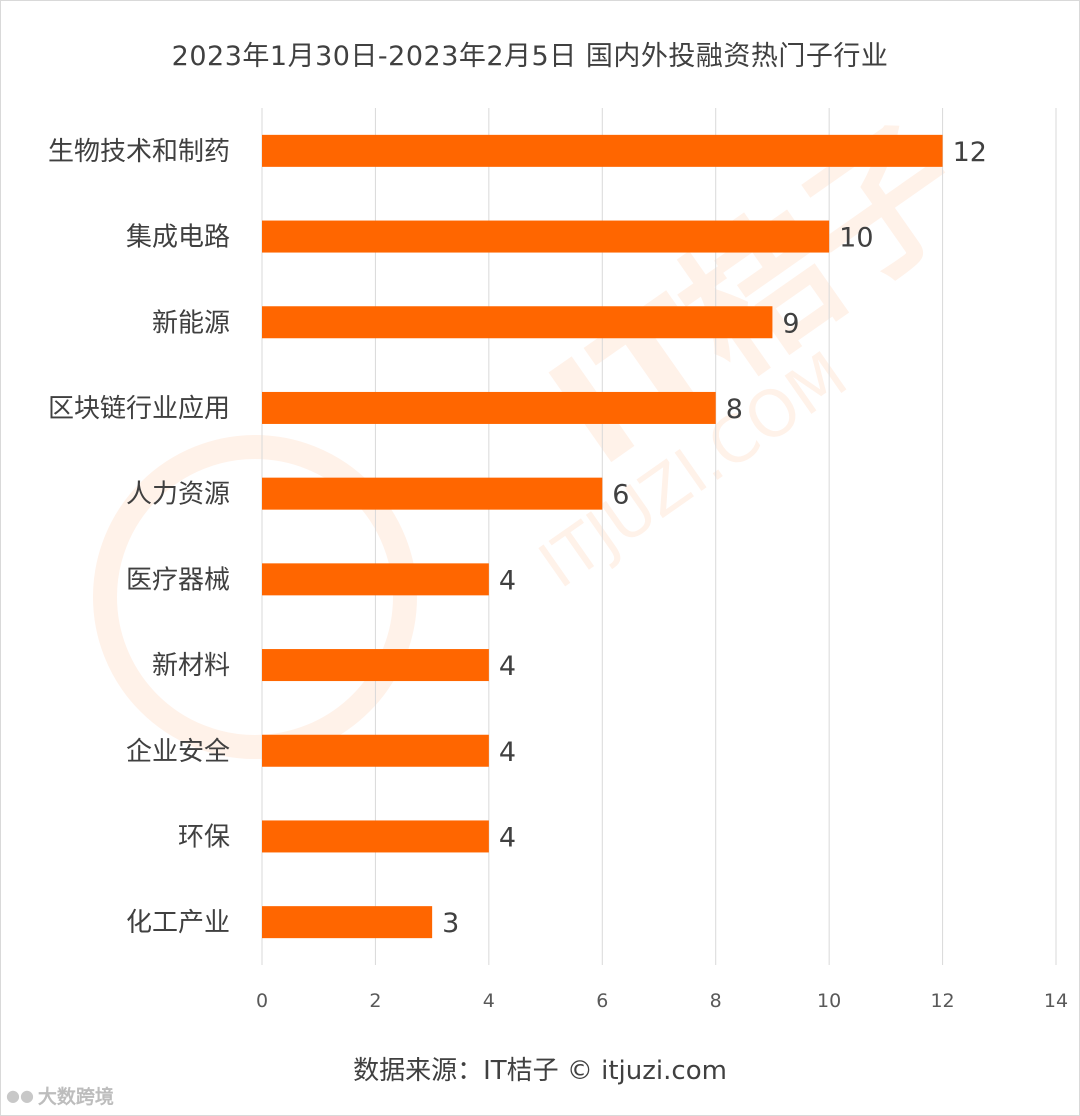 Image resolution: width=1080 pixels, height=1116 pixels. What do you see at coordinates (1056, 1001) in the screenshot?
I see `x-tick-label: 14` at bounding box center [1056, 1001].